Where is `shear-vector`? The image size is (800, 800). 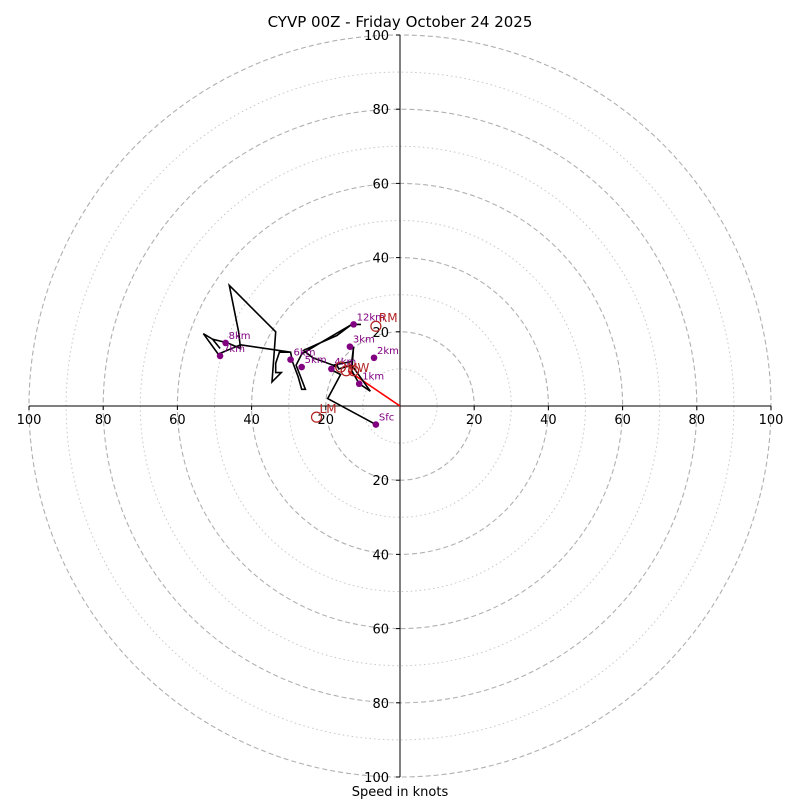
shear-vector is located at coordinates (374, 388).